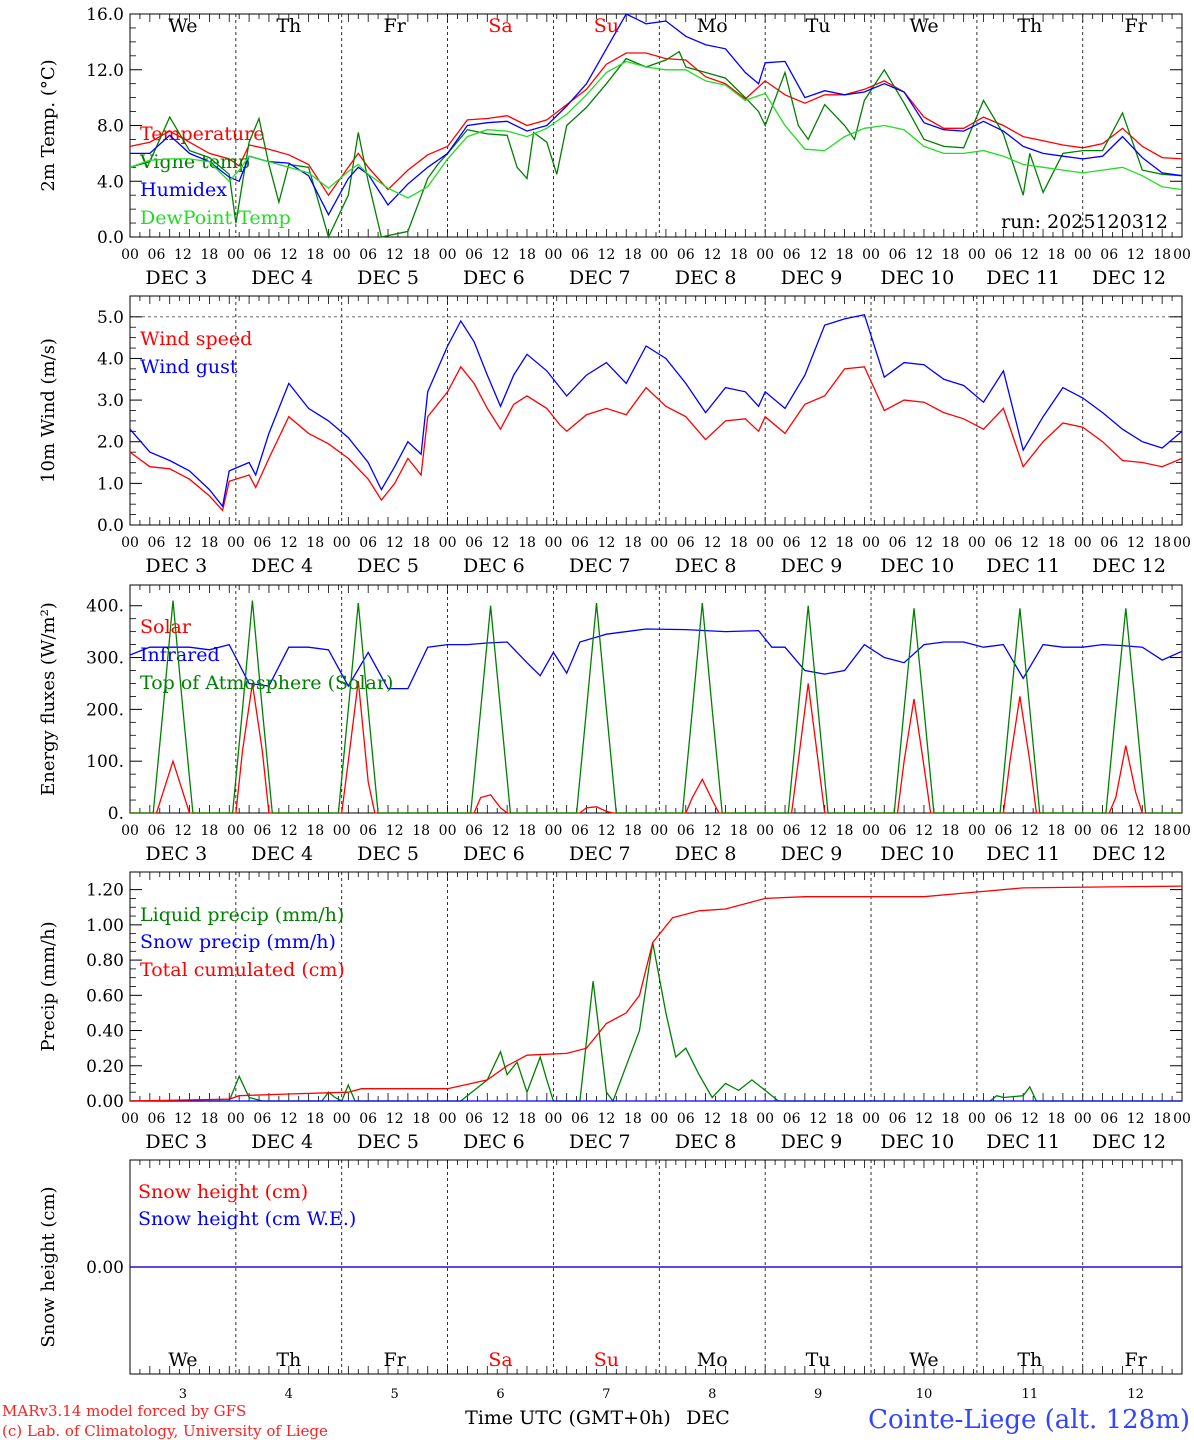  I want to click on day-number: 11, so click(1030, 1394).